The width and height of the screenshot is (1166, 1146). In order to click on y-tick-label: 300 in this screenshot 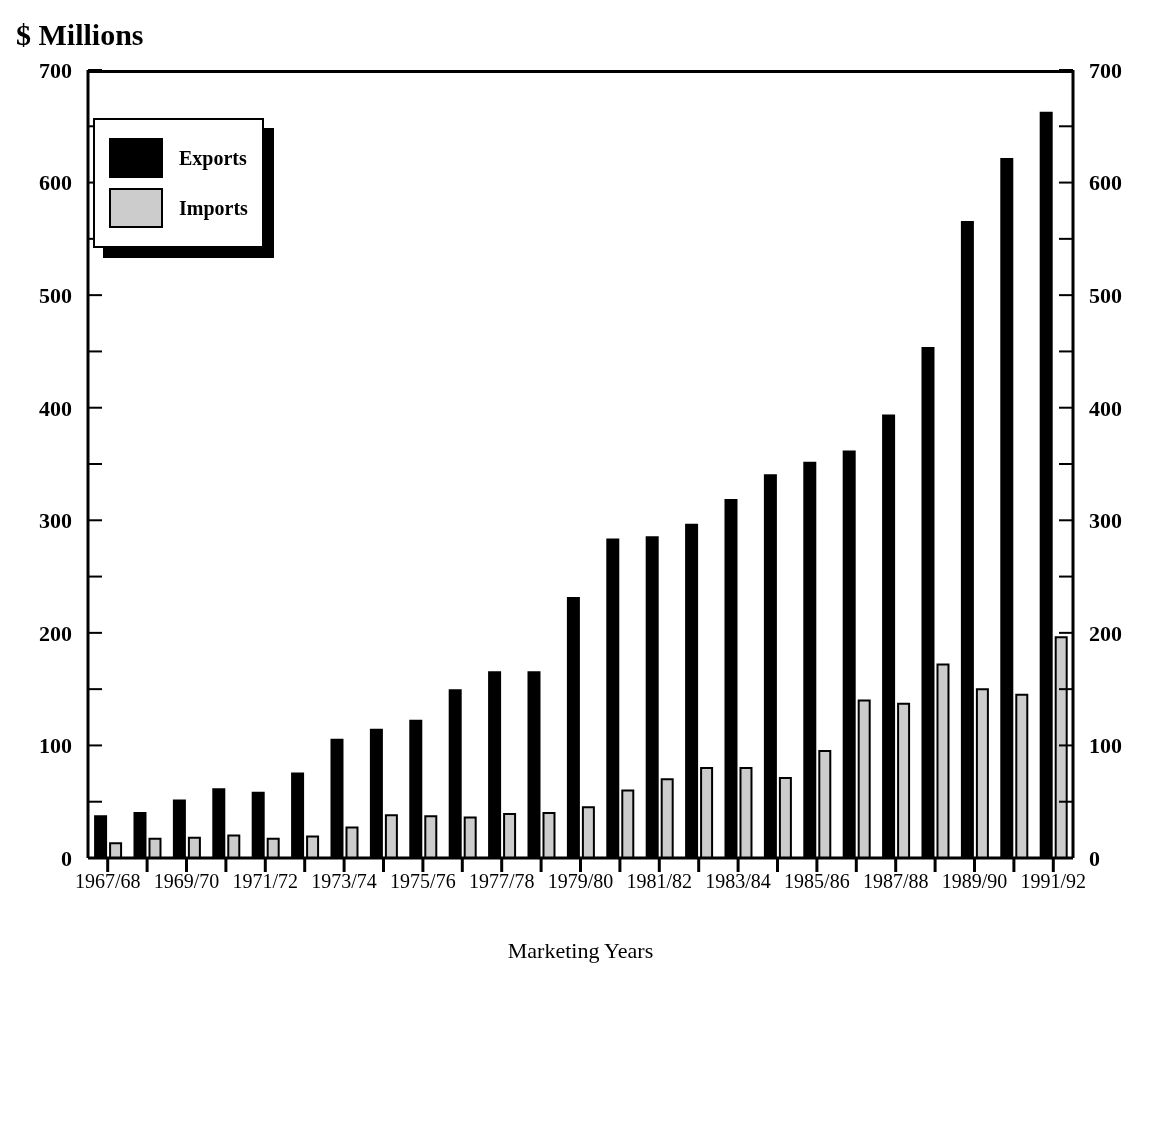, I will do `click(55, 521)`.